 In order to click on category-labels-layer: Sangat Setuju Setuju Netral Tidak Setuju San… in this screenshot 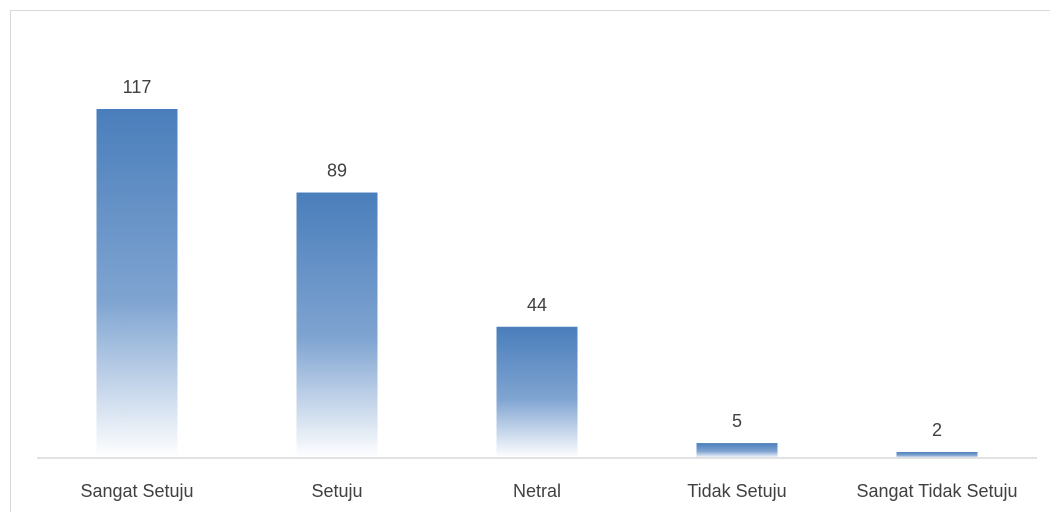, I will do `click(548, 491)`.